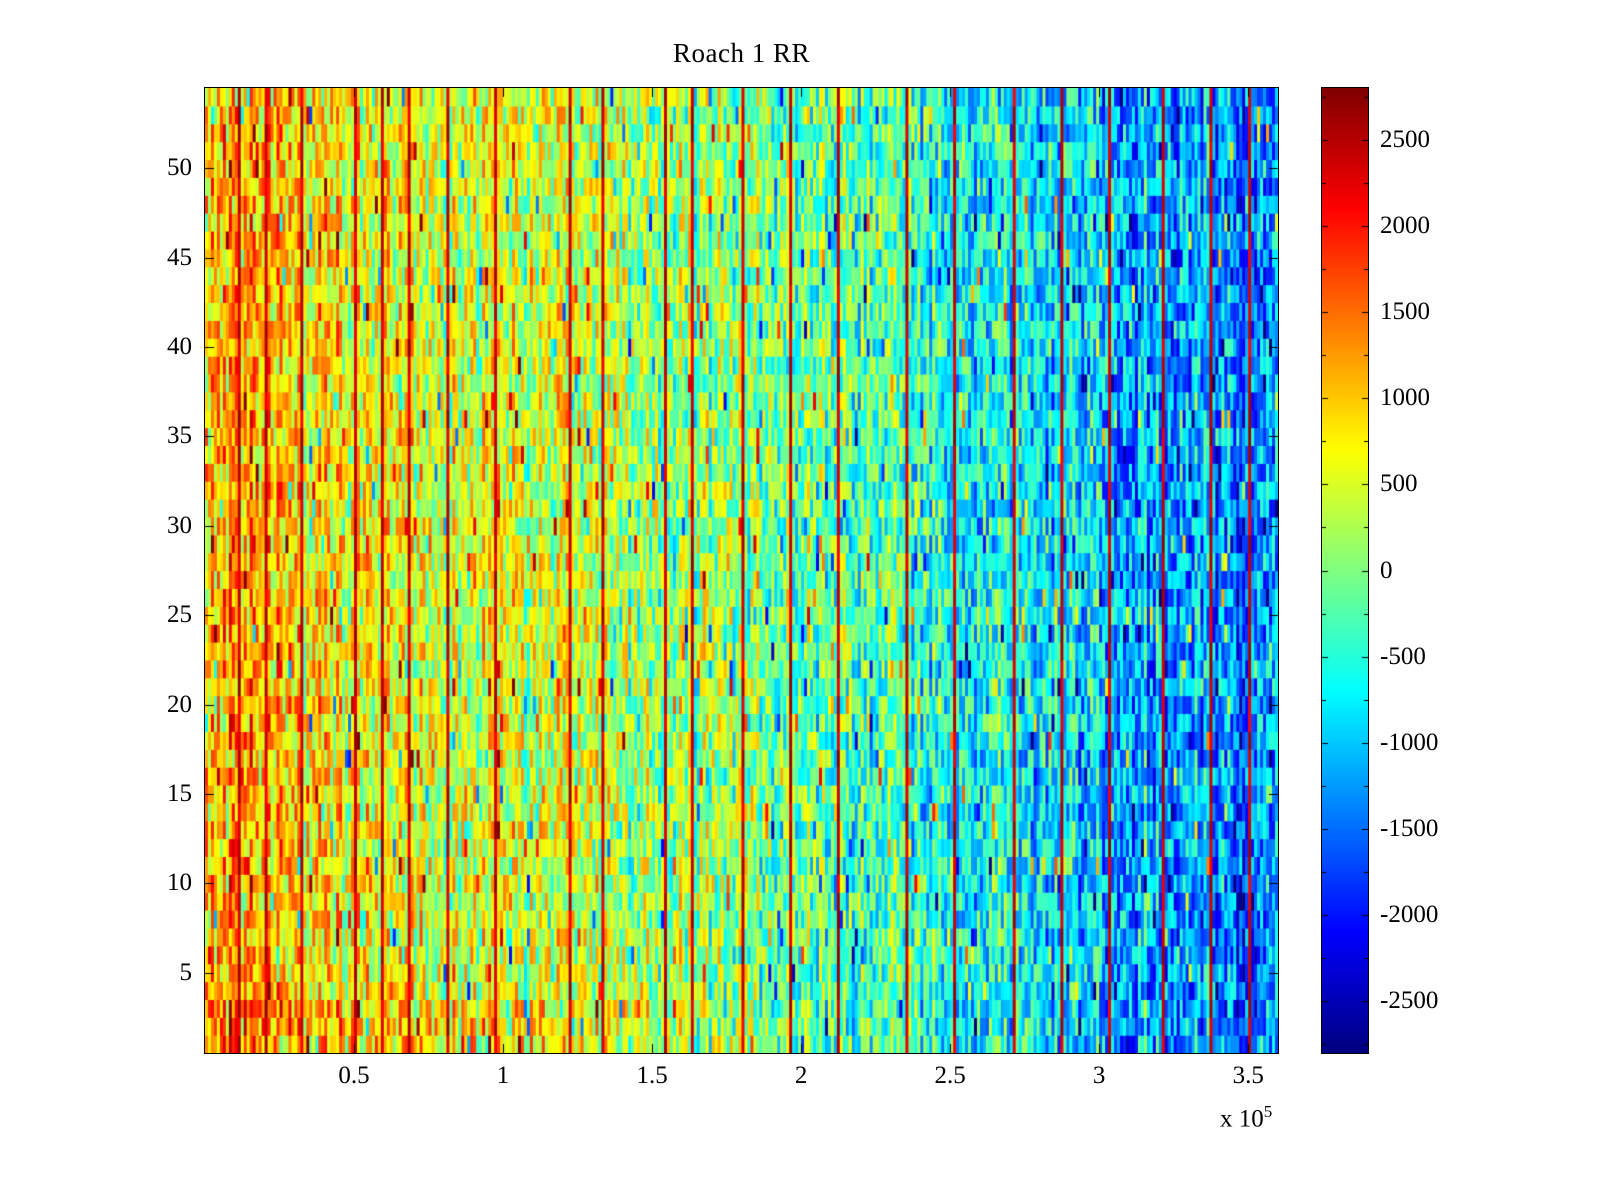  I want to click on colorbar-tick-label: 2500, so click(1405, 139).